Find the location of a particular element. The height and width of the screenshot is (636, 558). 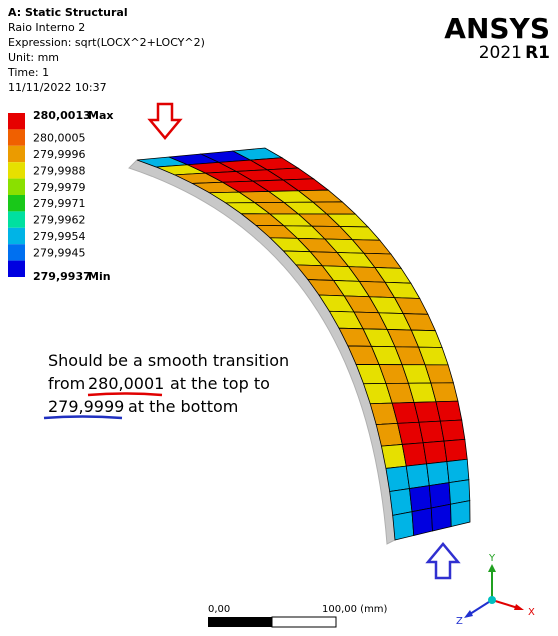

header-line: Time: 1 is located at coordinates (28, 72).